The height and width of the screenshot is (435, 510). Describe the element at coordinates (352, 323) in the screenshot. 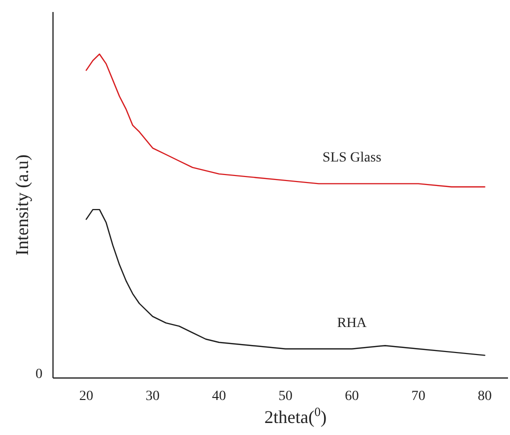

I see `series-label: RHA` at that location.